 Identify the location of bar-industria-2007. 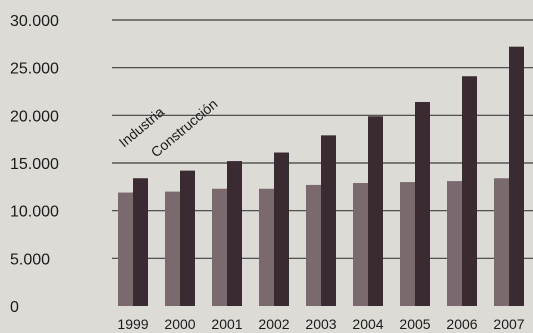
(501, 242).